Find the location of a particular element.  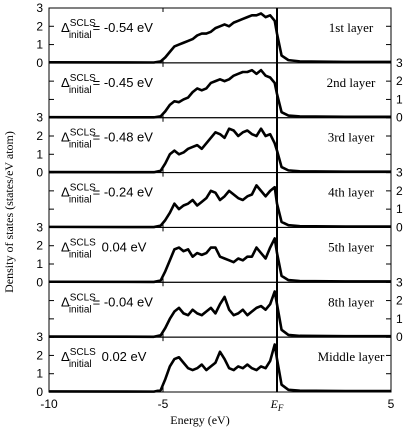

panel-label: 3rd layer is located at coordinates (351, 137).